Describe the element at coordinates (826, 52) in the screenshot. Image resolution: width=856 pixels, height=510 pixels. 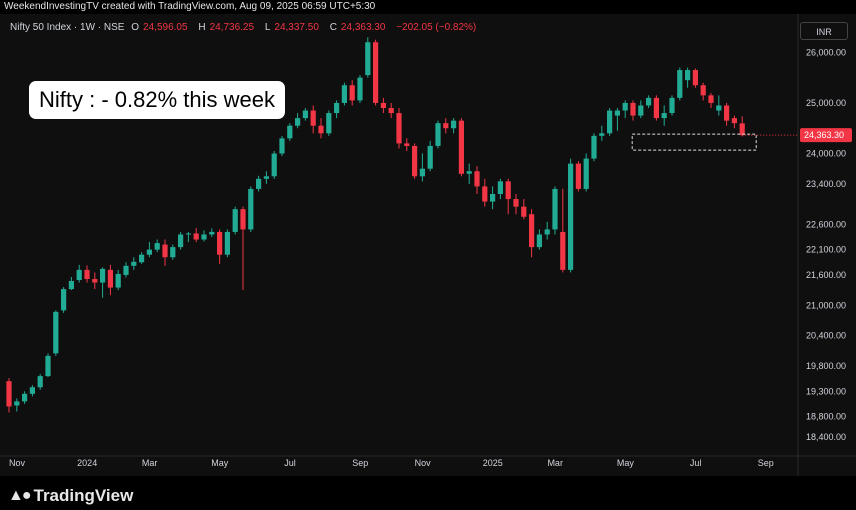
I see `y-tick-label: 26,000.00` at that location.